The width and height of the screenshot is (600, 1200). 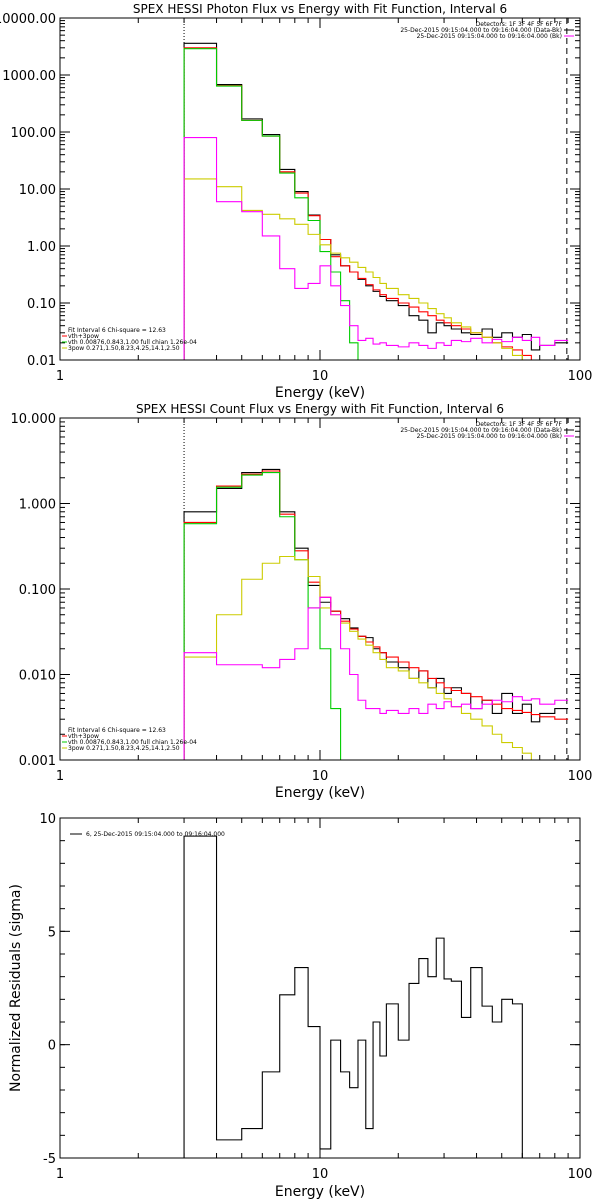 What do you see at coordinates (580, 776) in the screenshot?
I see `count-flux-xtick-label: 100` at bounding box center [580, 776].